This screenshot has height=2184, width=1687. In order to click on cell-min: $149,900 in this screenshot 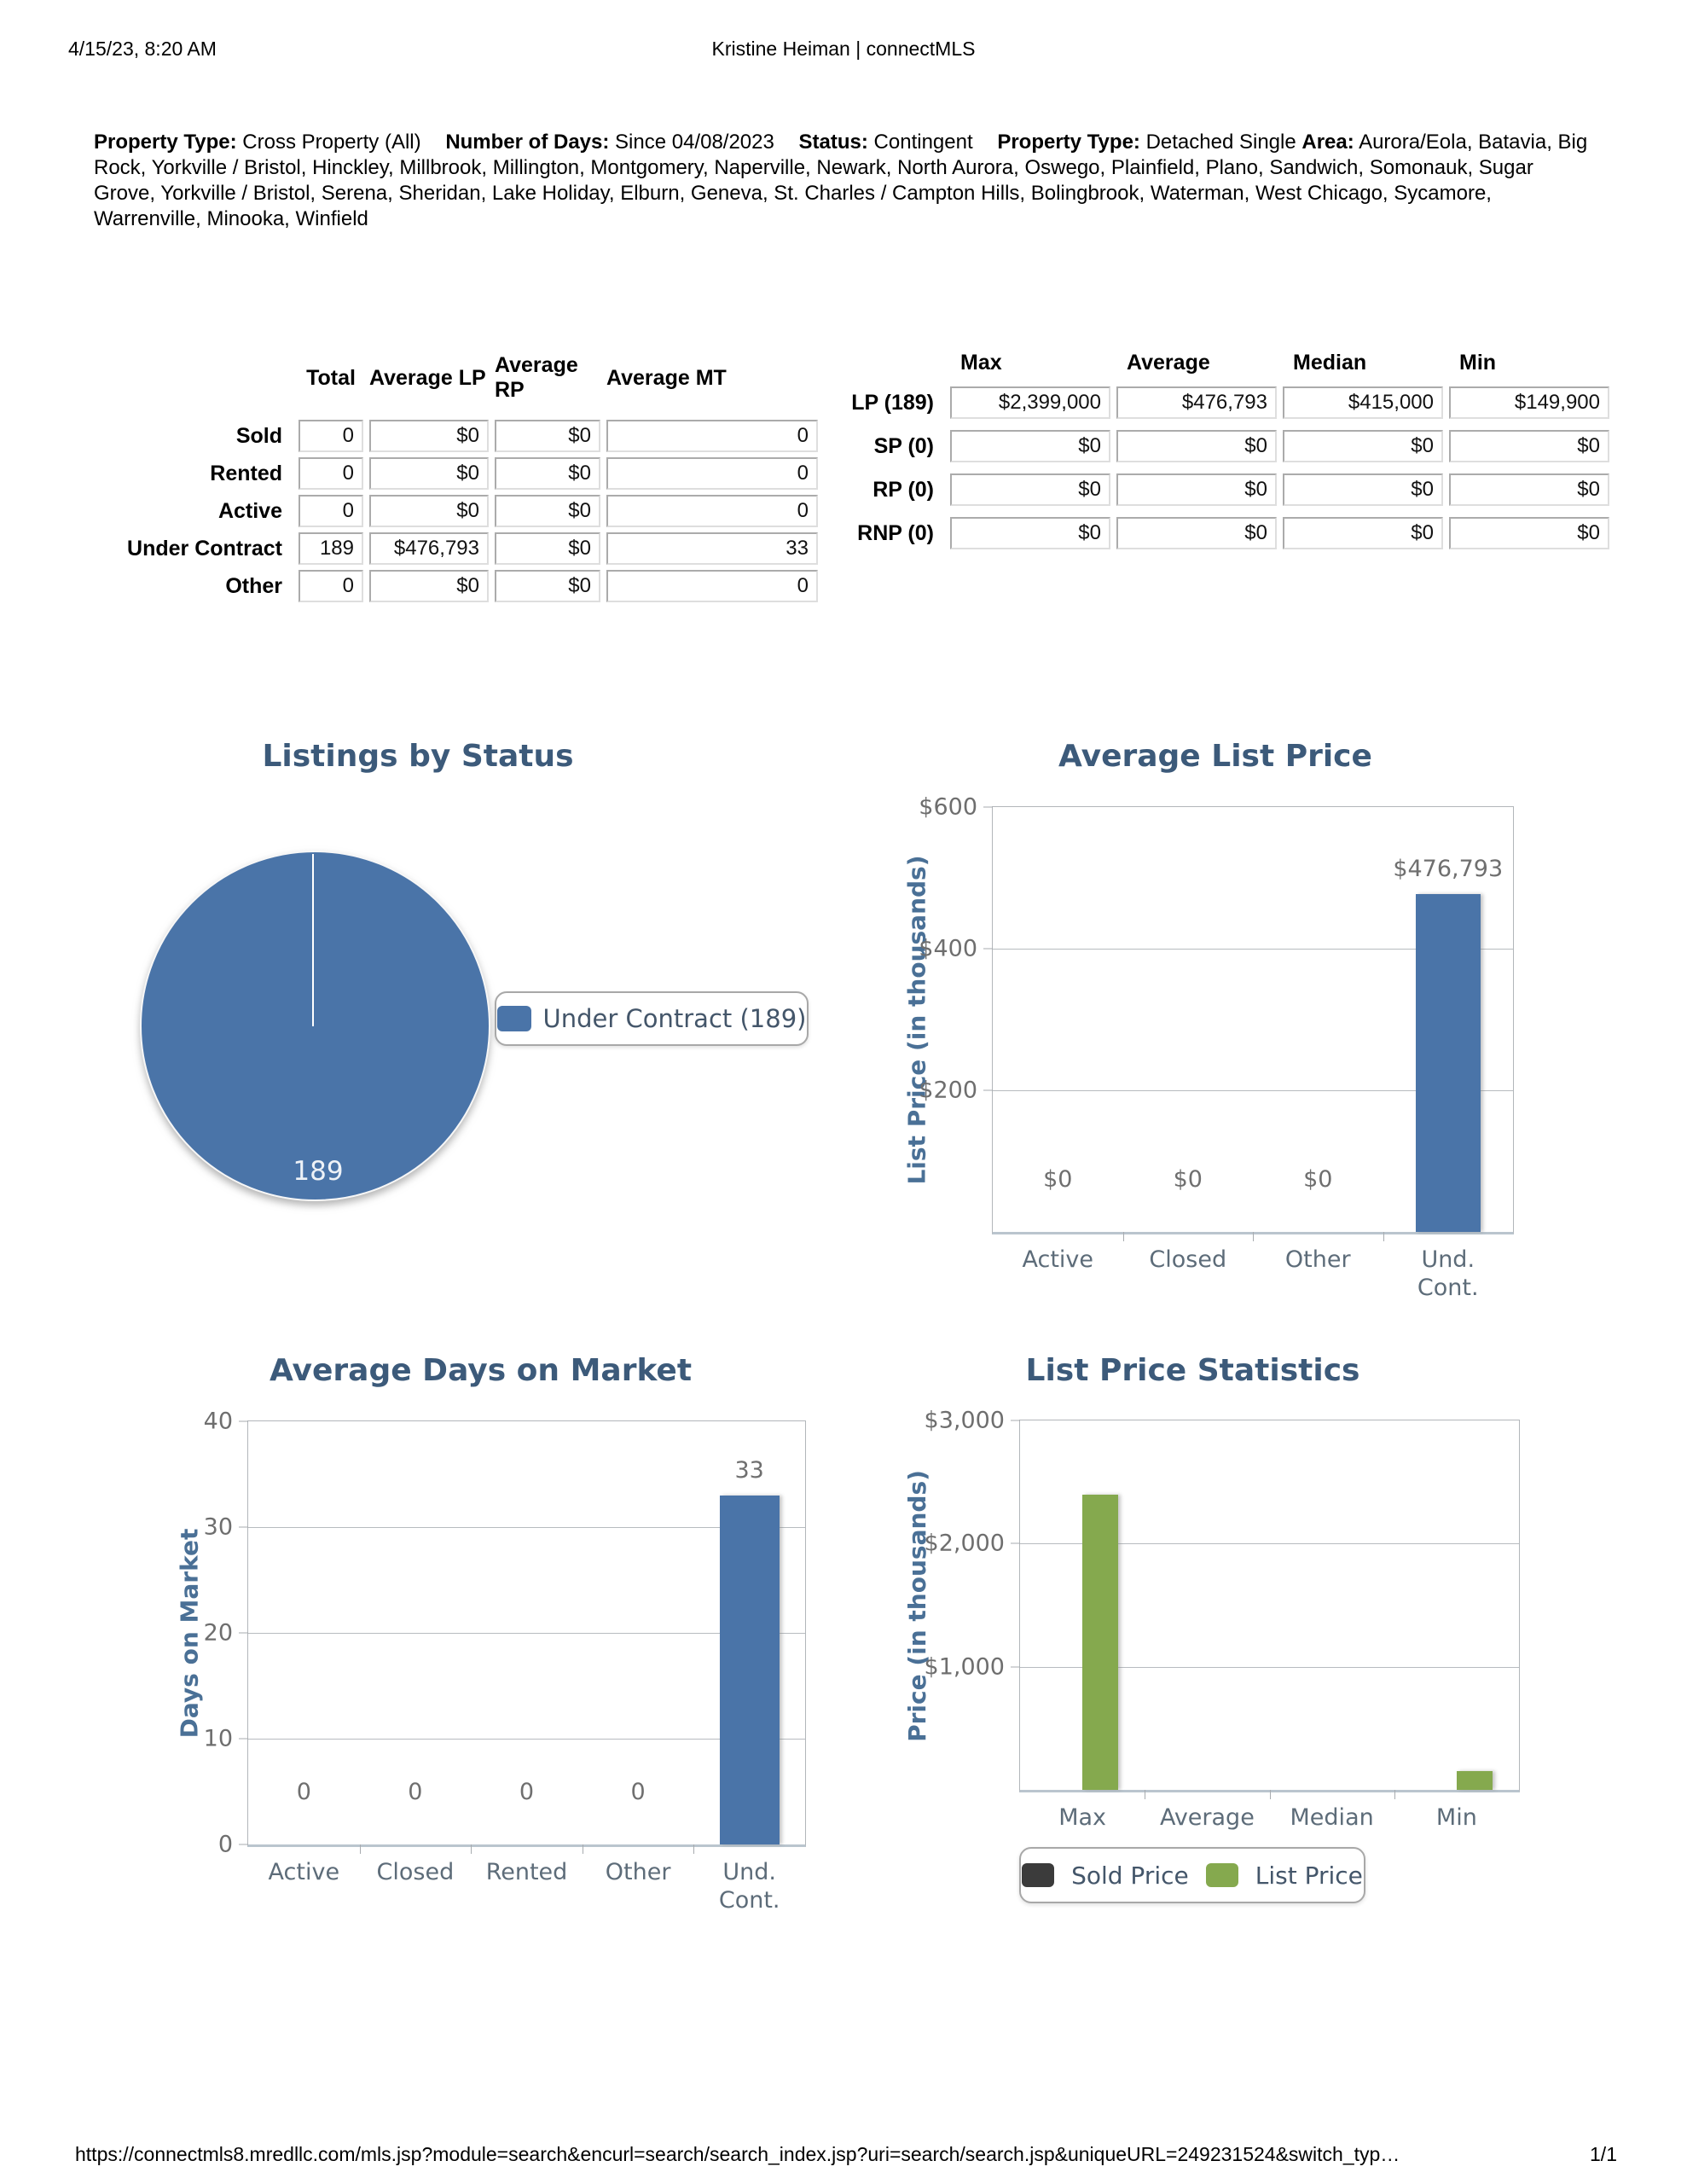, I will do `click(1529, 403)`.